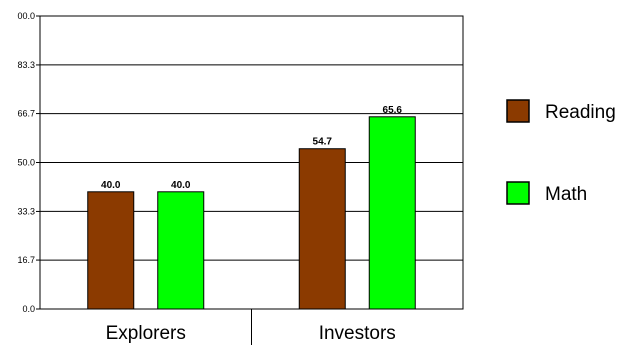  What do you see at coordinates (26, 163) in the screenshot?
I see `y-tick-label: 50.0` at bounding box center [26, 163].